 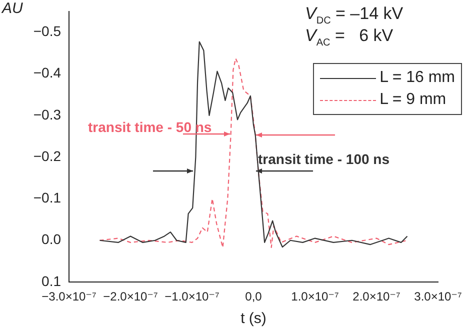 I want to click on y-tick-label: −0.2, so click(x=47, y=156).